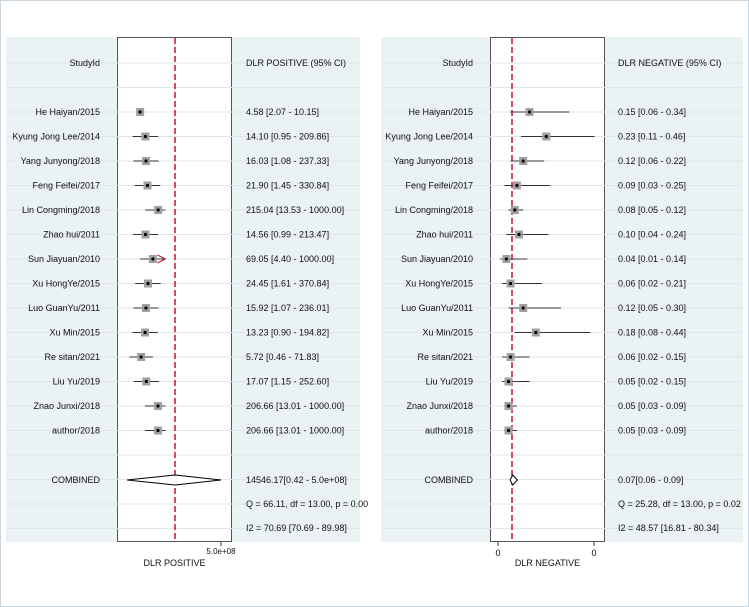  I want to click on study-ci-text: 14.10 [0.95 - 209.86], so click(287, 137).